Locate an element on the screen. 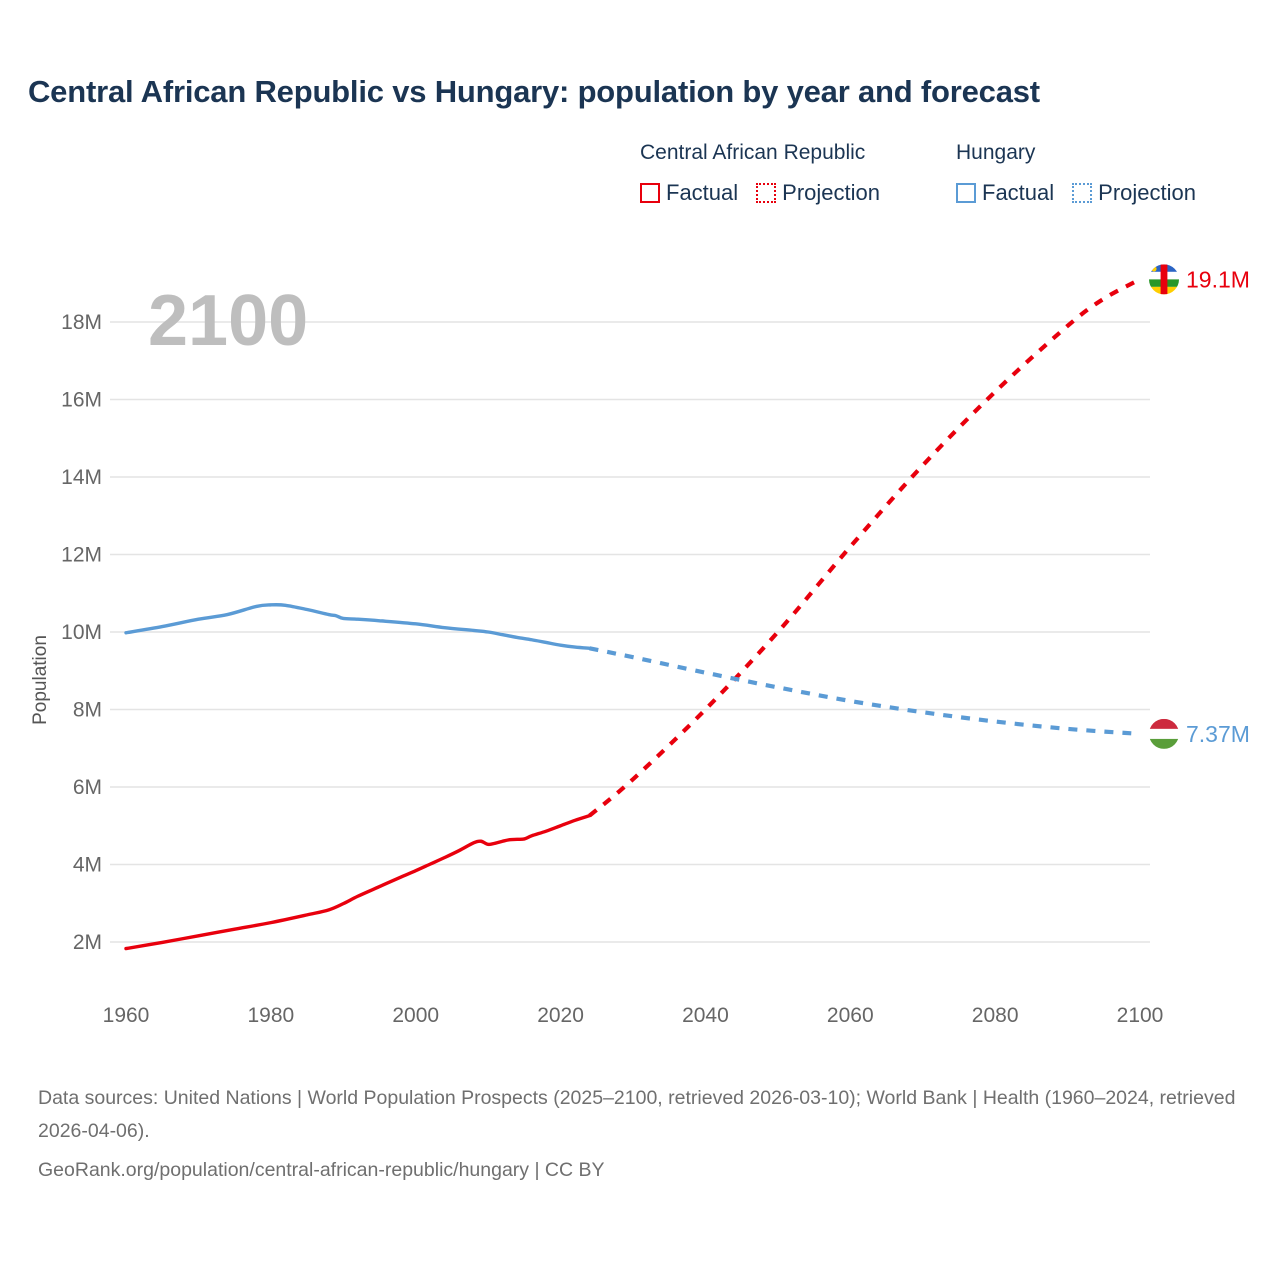  legend-group-car-title: Central African Republic is located at coordinates (753, 152).